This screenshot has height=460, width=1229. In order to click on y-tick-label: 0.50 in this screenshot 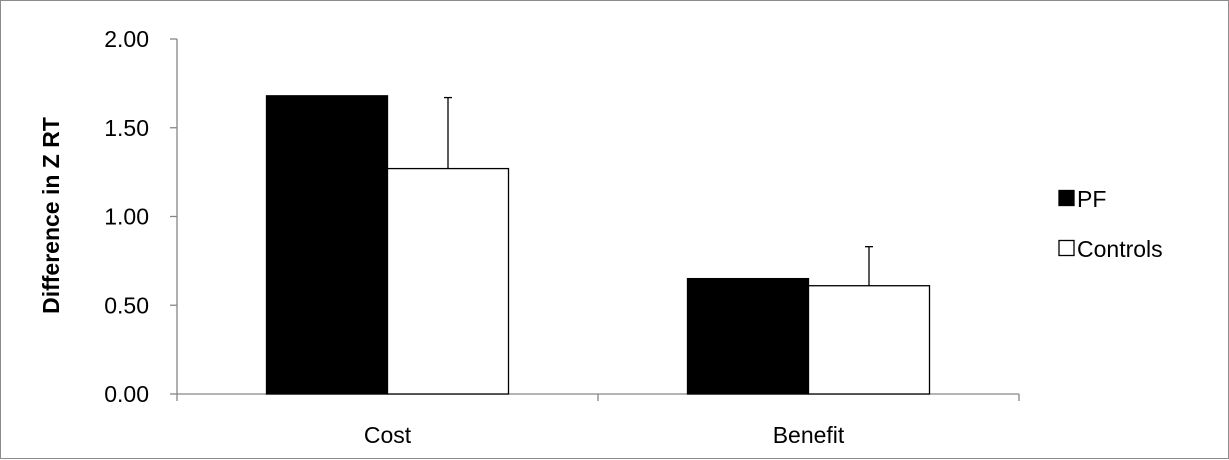, I will do `click(126, 305)`.